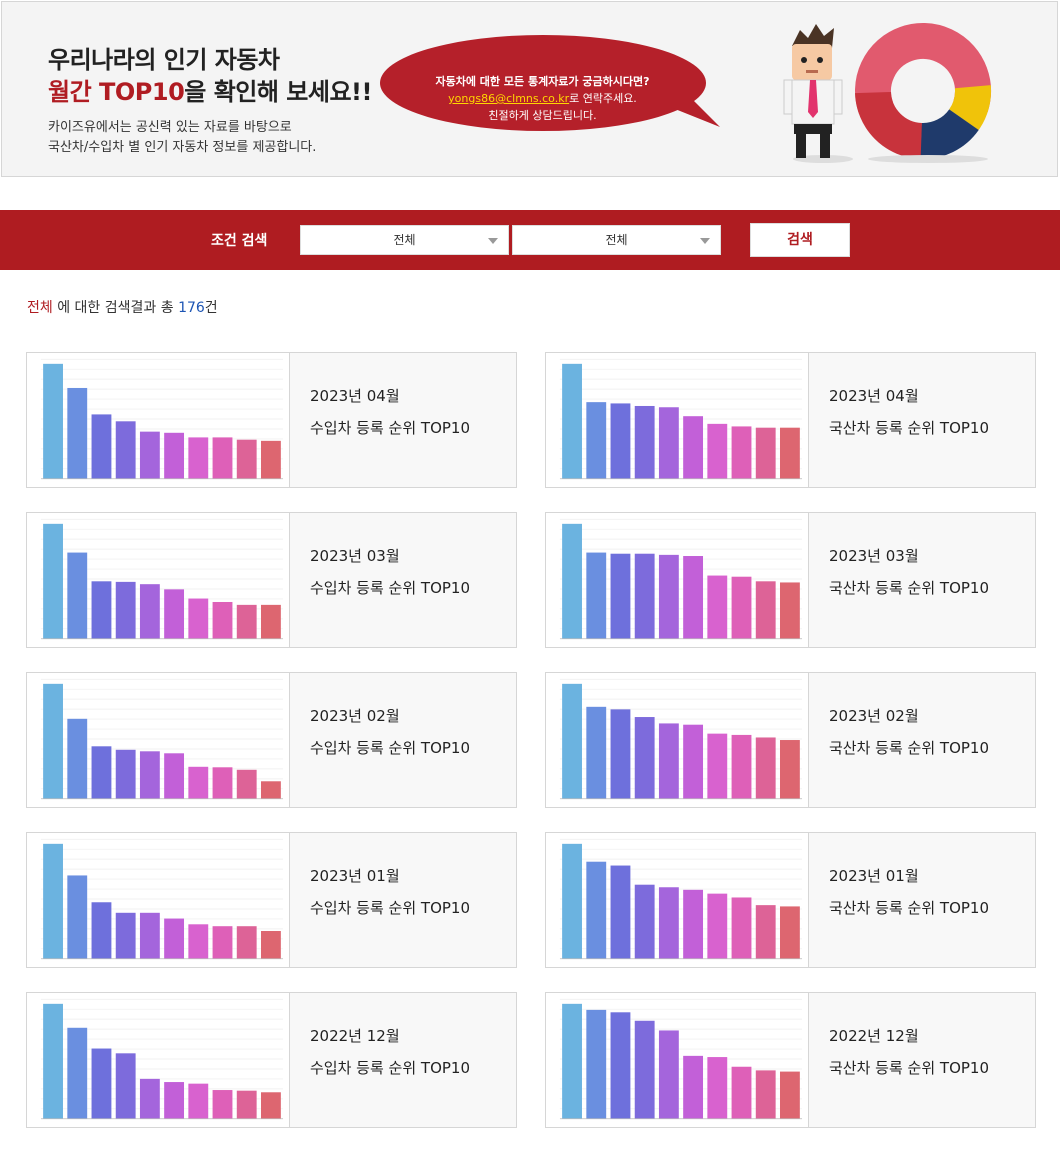 The width and height of the screenshot is (1060, 1149). What do you see at coordinates (509, 98) in the screenshot?
I see `contact-email-link: yongs86@clmns.co.kr` at bounding box center [509, 98].